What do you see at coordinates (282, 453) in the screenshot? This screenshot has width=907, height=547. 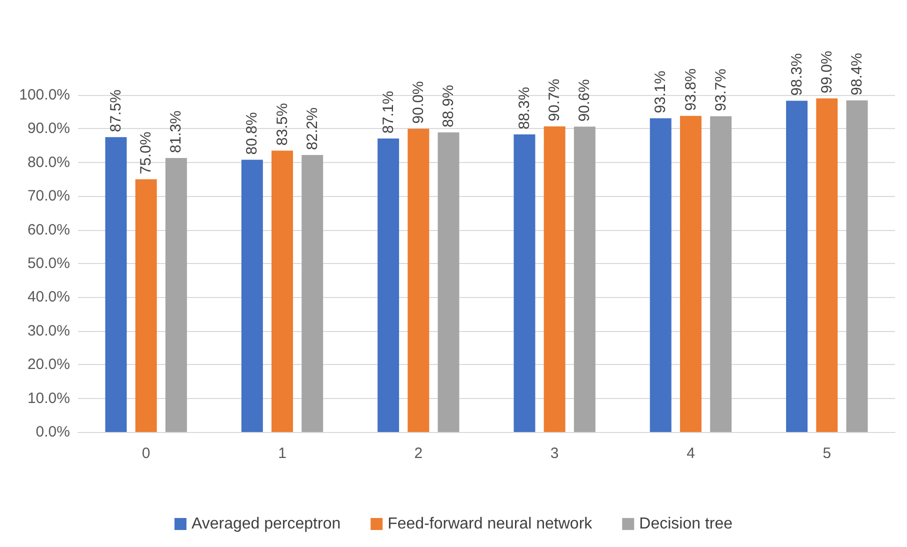 I see `x-tick-label: 1` at bounding box center [282, 453].